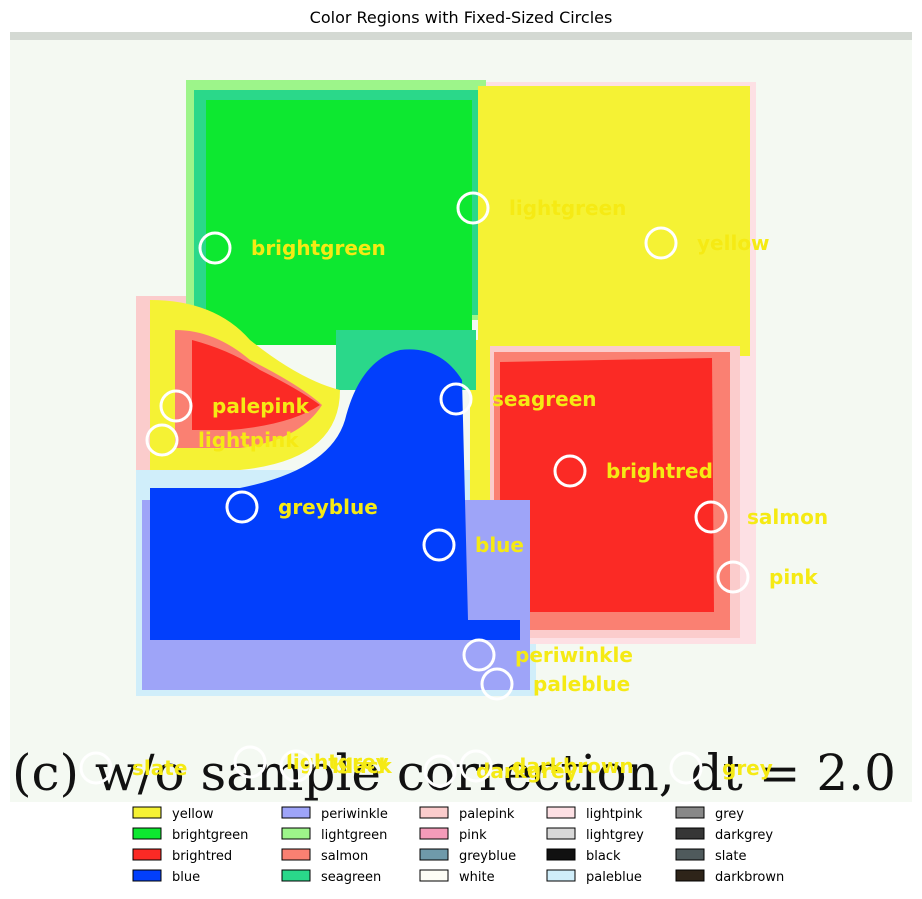  I want to click on legend-label-lightgreen: lightgreen, so click(354, 835).